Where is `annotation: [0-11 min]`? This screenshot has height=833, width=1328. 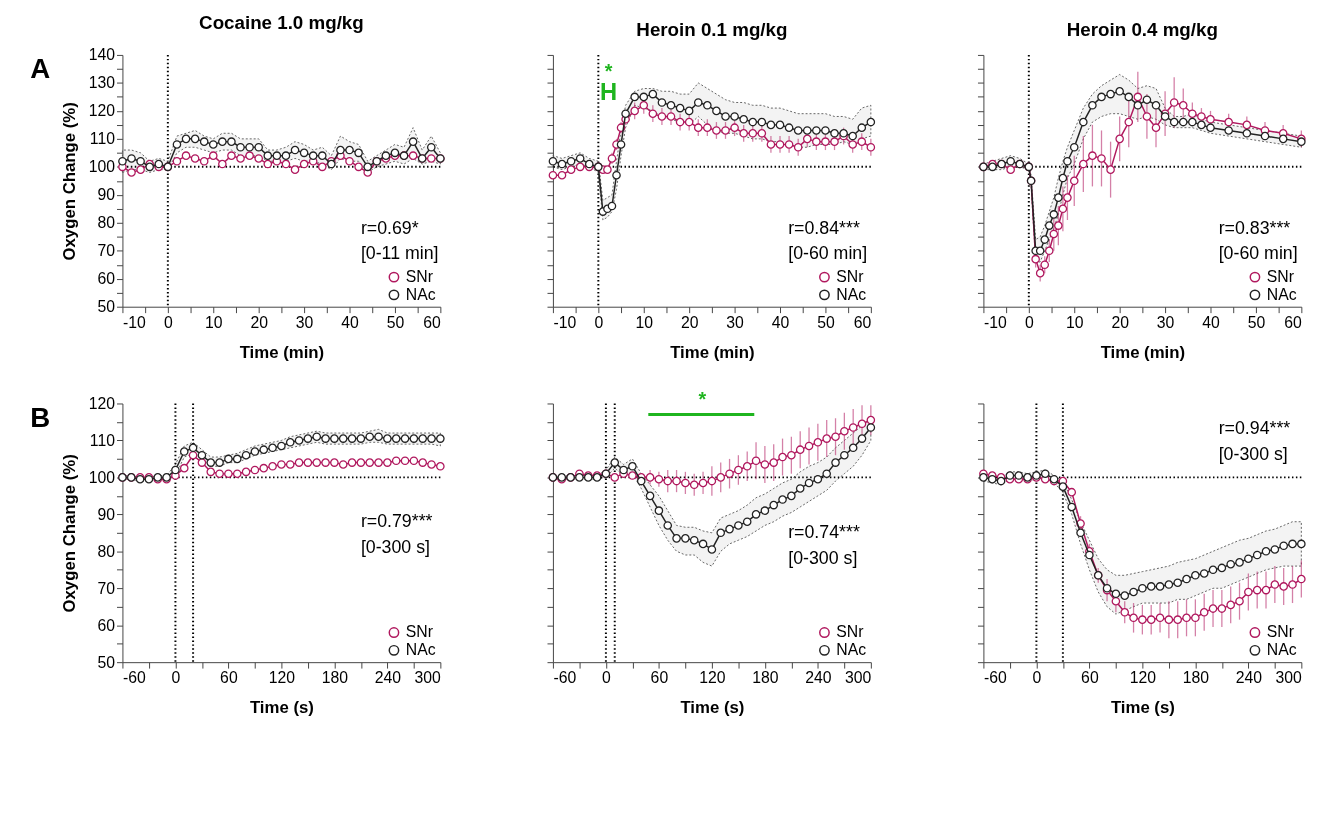 annotation: [0-11 min] is located at coordinates (399, 252).